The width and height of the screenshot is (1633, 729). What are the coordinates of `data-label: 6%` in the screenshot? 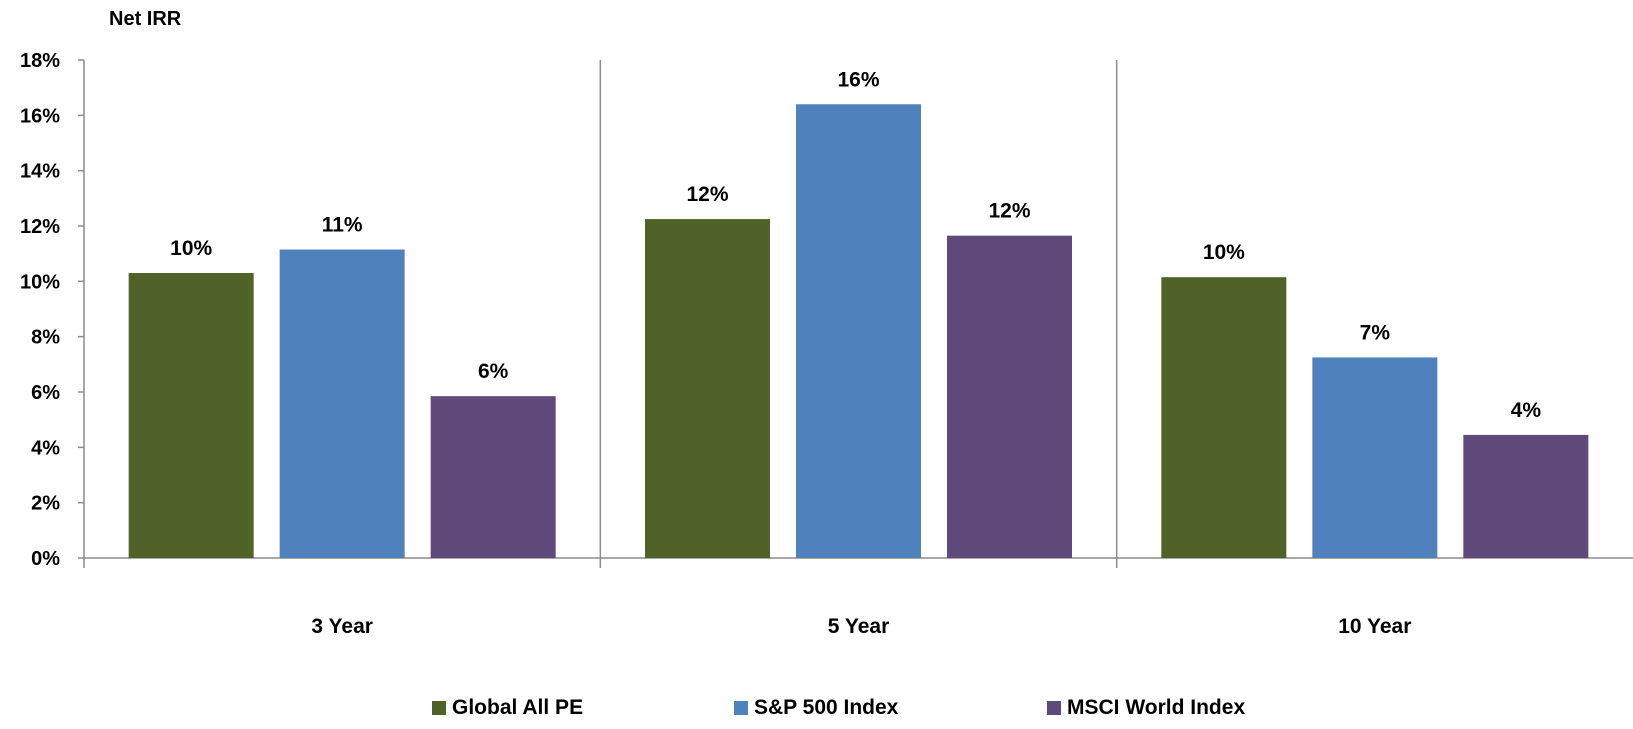 It's located at (493, 371).